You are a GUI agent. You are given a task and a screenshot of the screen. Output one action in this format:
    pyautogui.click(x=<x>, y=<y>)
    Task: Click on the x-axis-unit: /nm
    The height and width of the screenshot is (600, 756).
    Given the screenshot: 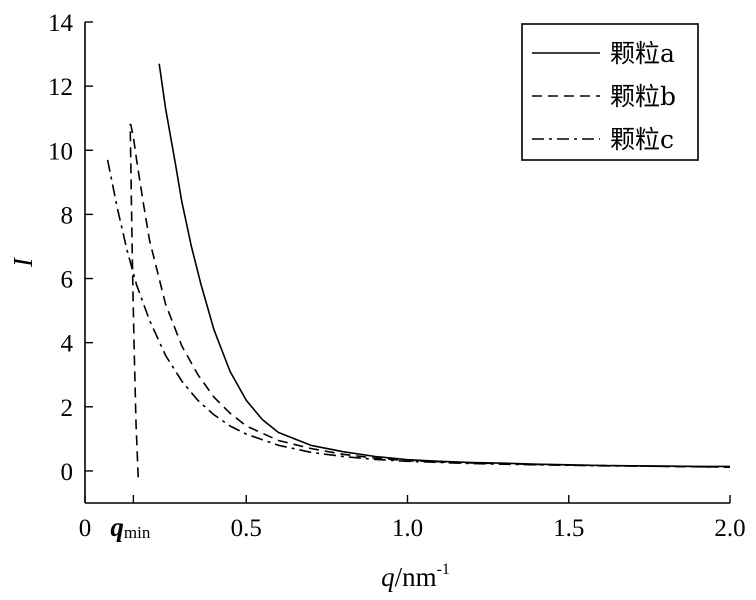 What is the action you would take?
    pyautogui.click(x=416, y=577)
    